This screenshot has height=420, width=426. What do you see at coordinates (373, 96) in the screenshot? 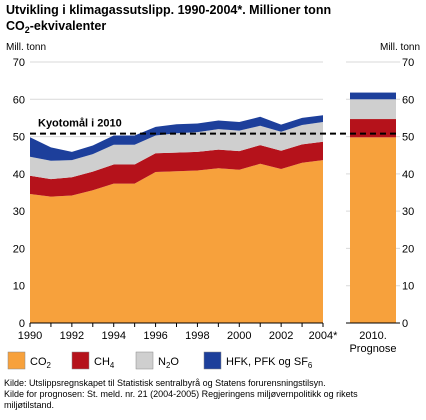
I see `forecast-segment-hfk` at bounding box center [373, 96].